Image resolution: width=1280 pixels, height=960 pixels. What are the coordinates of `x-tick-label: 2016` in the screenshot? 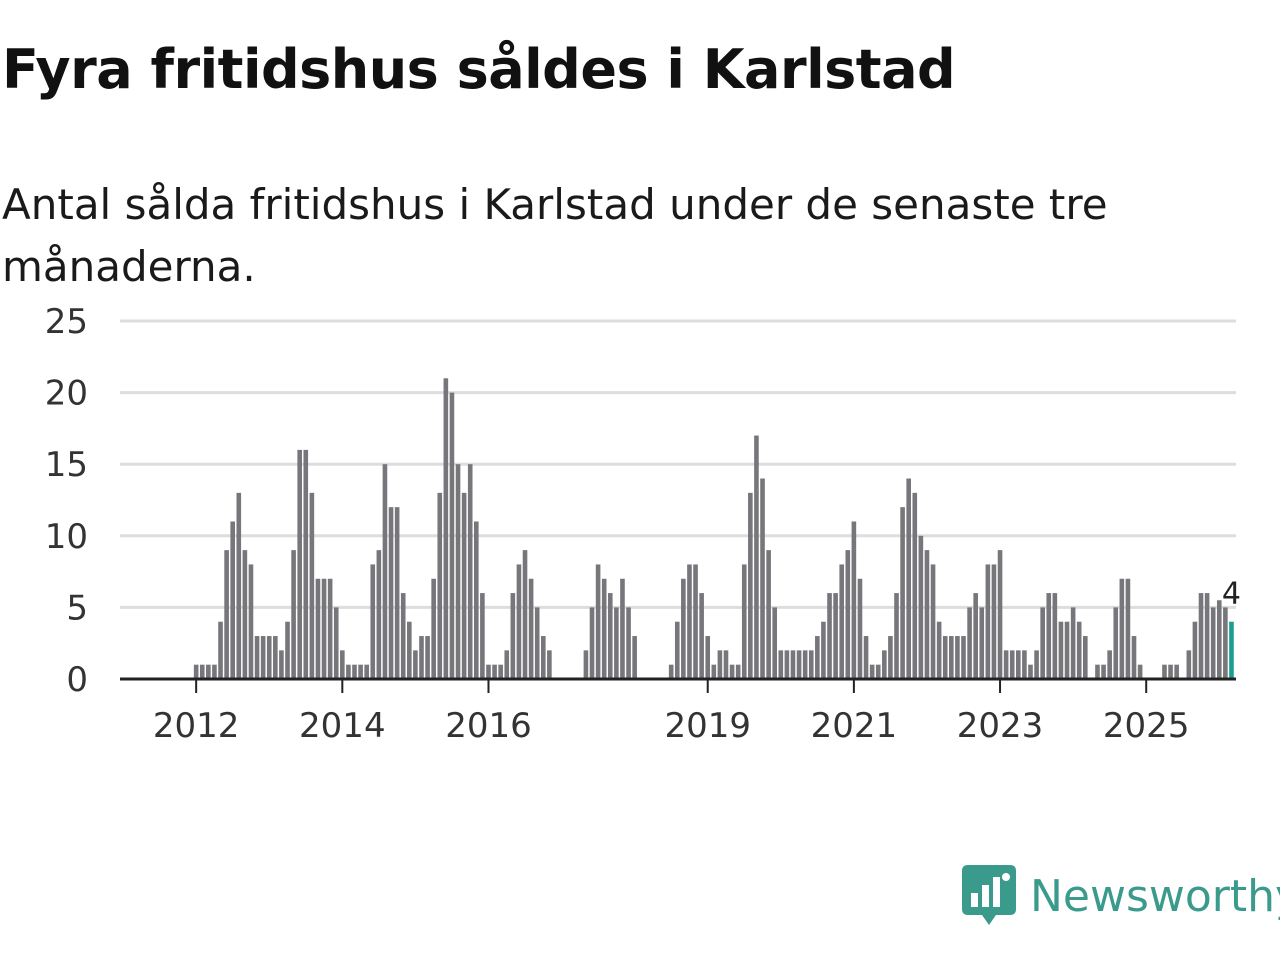 It's located at (488, 726).